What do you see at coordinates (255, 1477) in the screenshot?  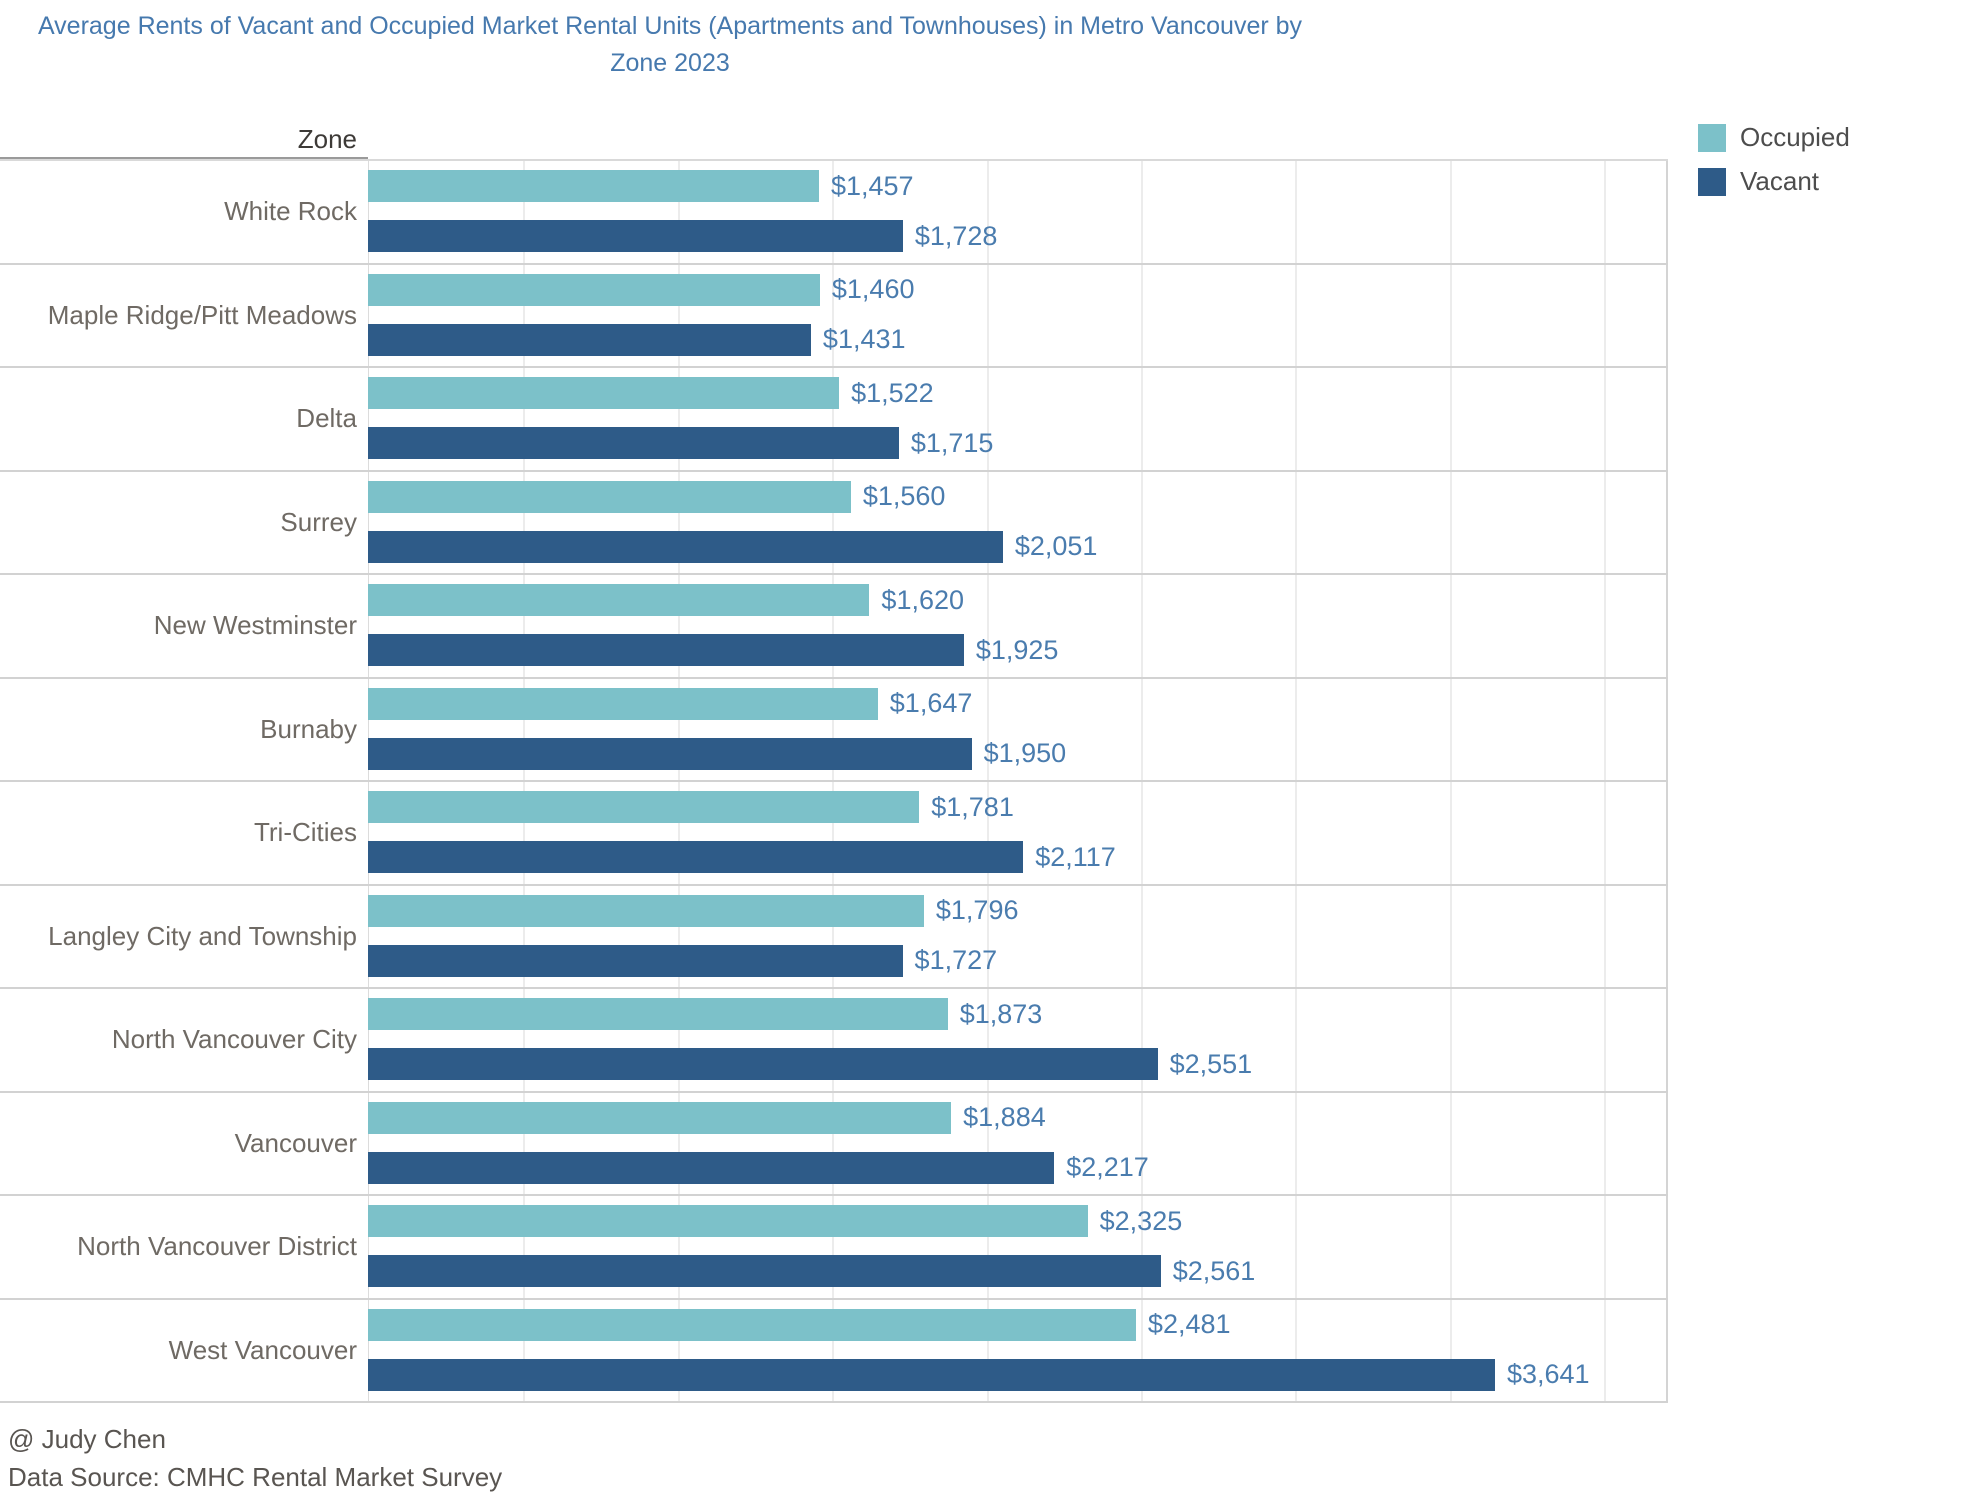 I see `footer-source: Data Source: CMHC Rental Market Survey` at bounding box center [255, 1477].